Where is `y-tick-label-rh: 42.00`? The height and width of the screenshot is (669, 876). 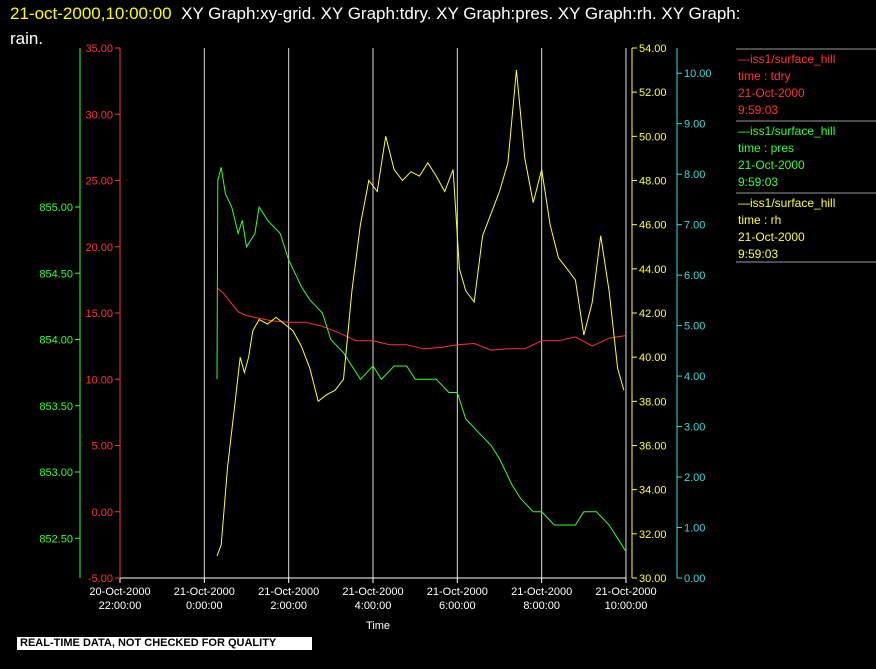
y-tick-label-rh: 42.00 is located at coordinates (653, 314).